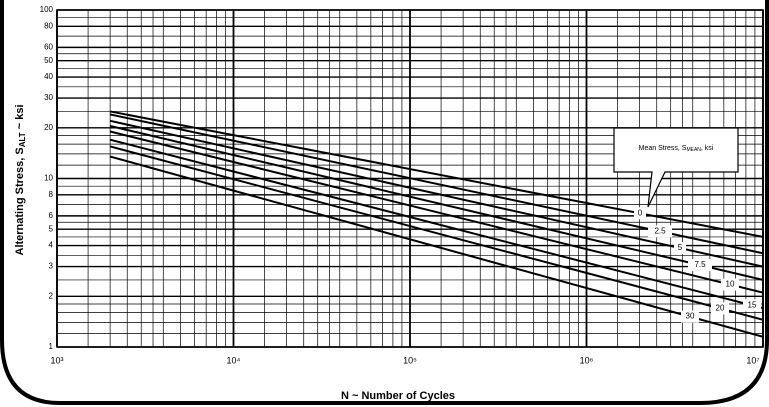 The width and height of the screenshot is (769, 407). Describe the element at coordinates (752, 360) in the screenshot. I see `x-tick-label: 10⁷` at that location.